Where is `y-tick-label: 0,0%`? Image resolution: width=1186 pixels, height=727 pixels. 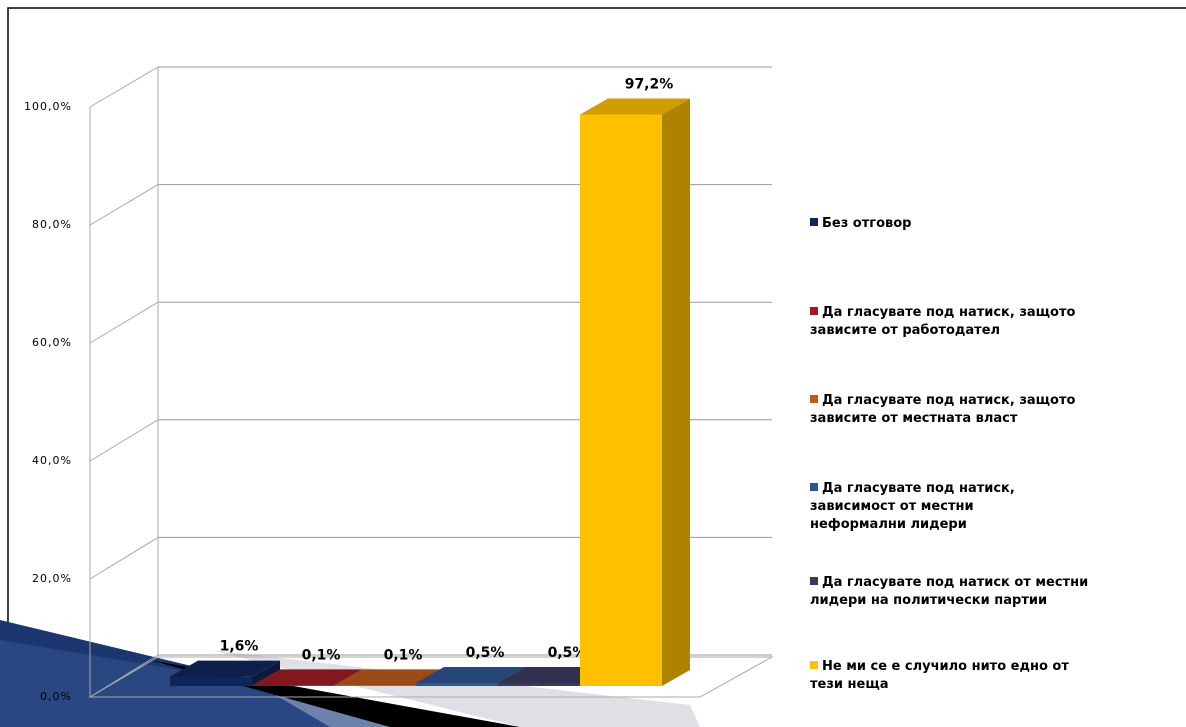 y-tick-label: 0,0% is located at coordinates (56, 696).